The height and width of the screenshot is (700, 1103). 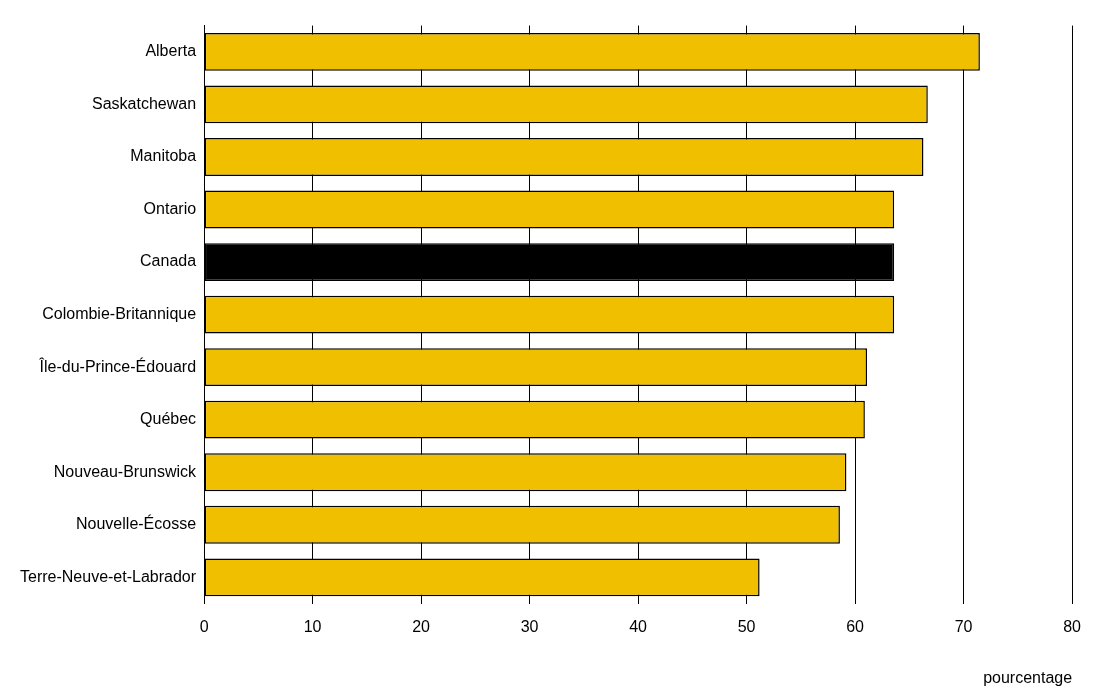 What do you see at coordinates (421, 626) in the screenshot?
I see `x-tick-label: 20` at bounding box center [421, 626].